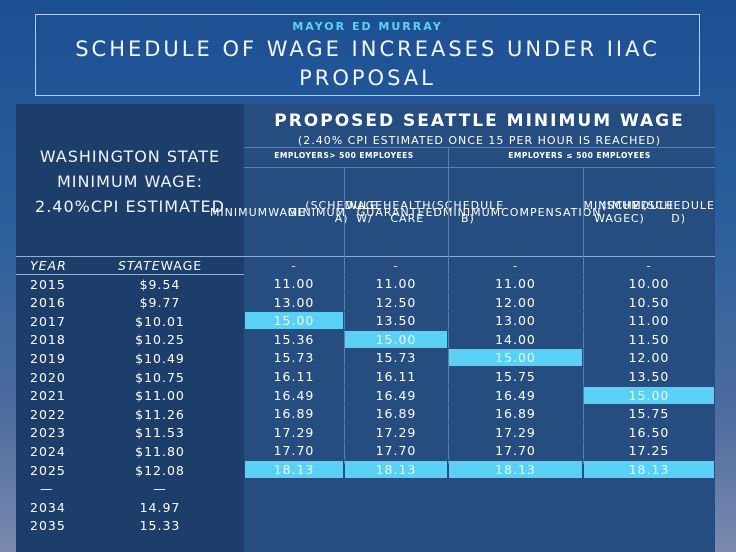  What do you see at coordinates (294, 340) in the screenshot?
I see `wage-cell: 15.36` at bounding box center [294, 340].